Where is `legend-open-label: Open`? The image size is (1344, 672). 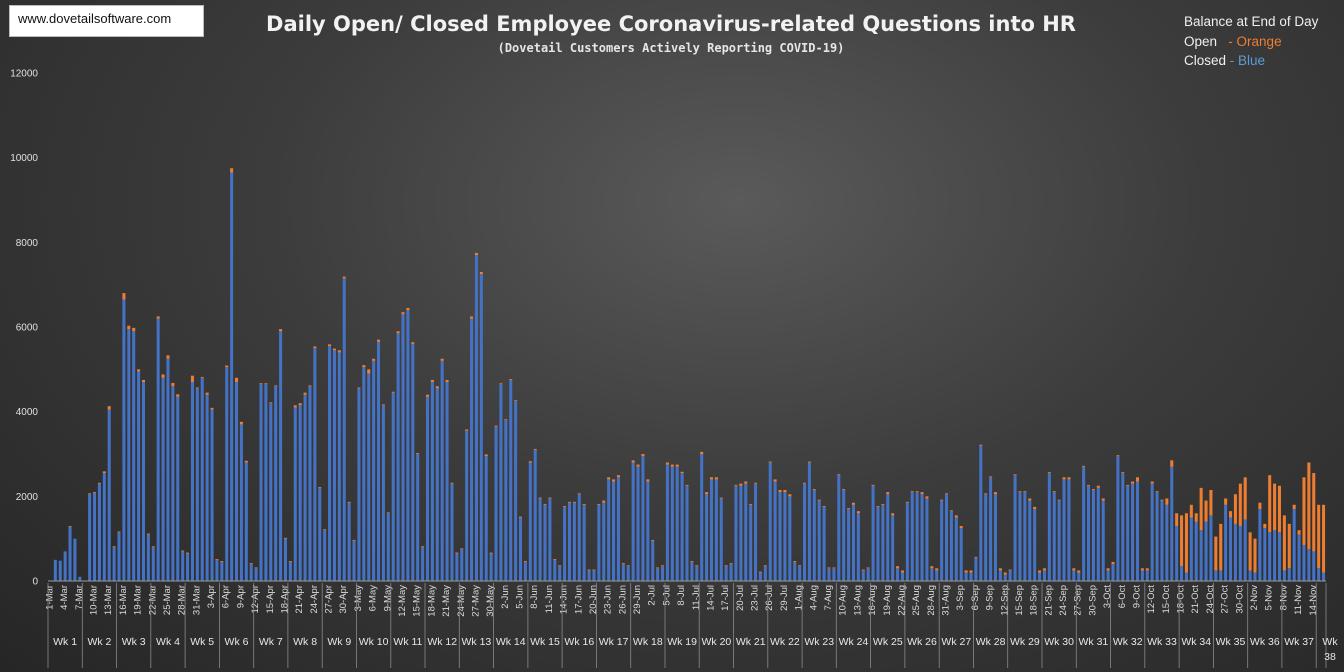
legend-open-label: Open is located at coordinates (1201, 41).